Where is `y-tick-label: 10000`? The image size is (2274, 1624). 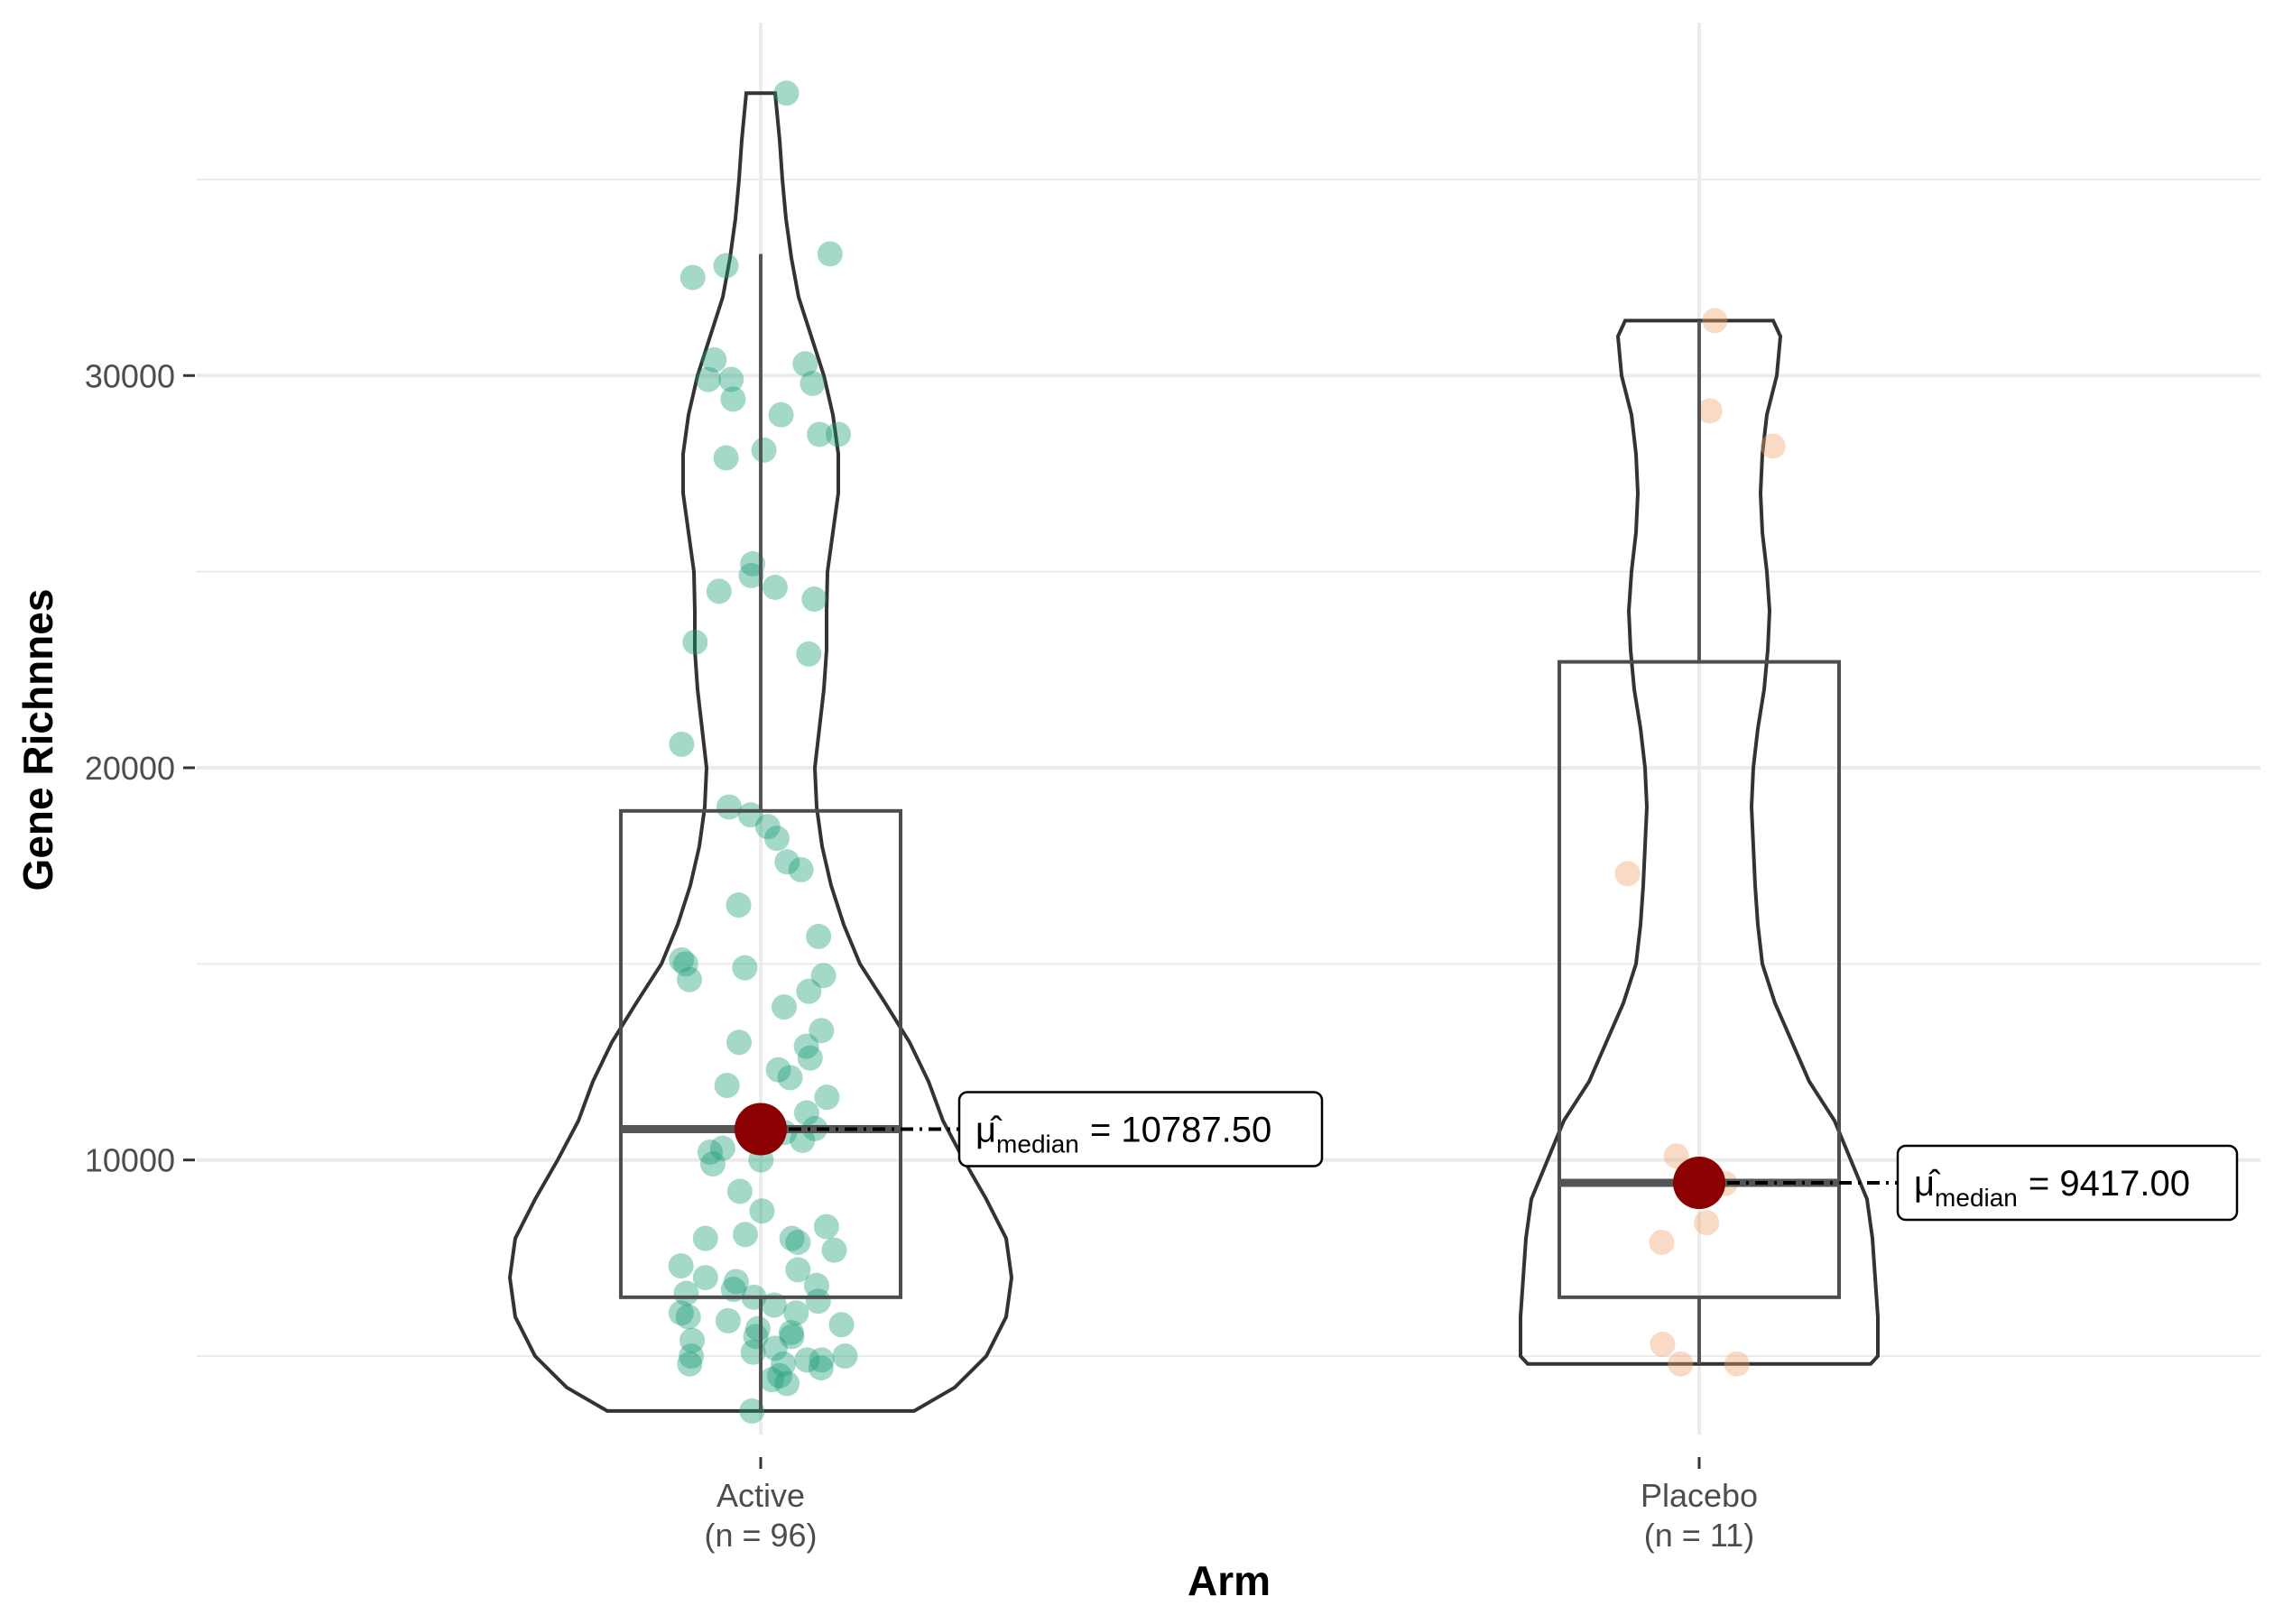 y-tick-label: 10000 is located at coordinates (130, 1160).